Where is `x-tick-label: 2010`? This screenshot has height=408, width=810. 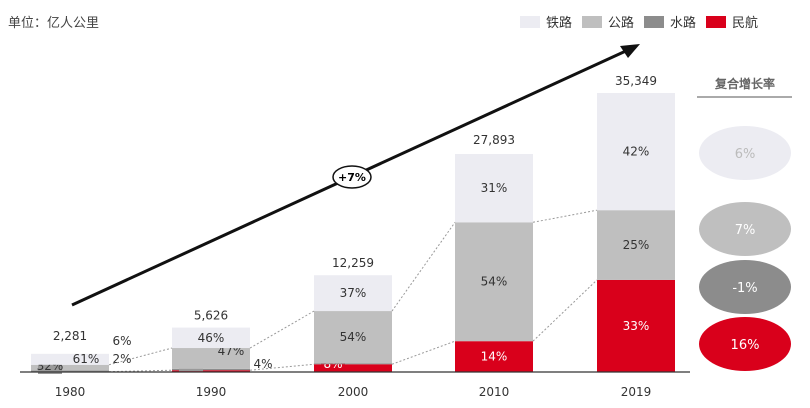 x-tick-label: 2010 is located at coordinates (494, 392).